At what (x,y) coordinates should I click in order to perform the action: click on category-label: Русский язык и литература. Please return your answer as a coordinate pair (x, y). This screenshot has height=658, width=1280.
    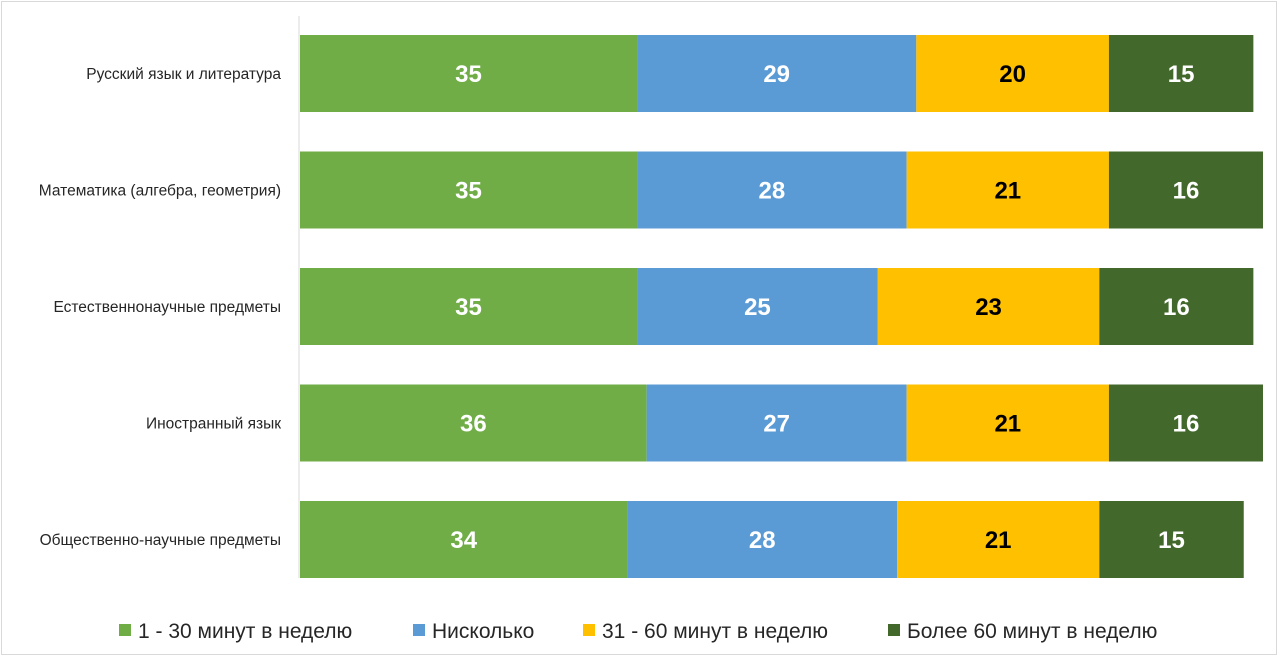
    Looking at the image, I should click on (183, 74).